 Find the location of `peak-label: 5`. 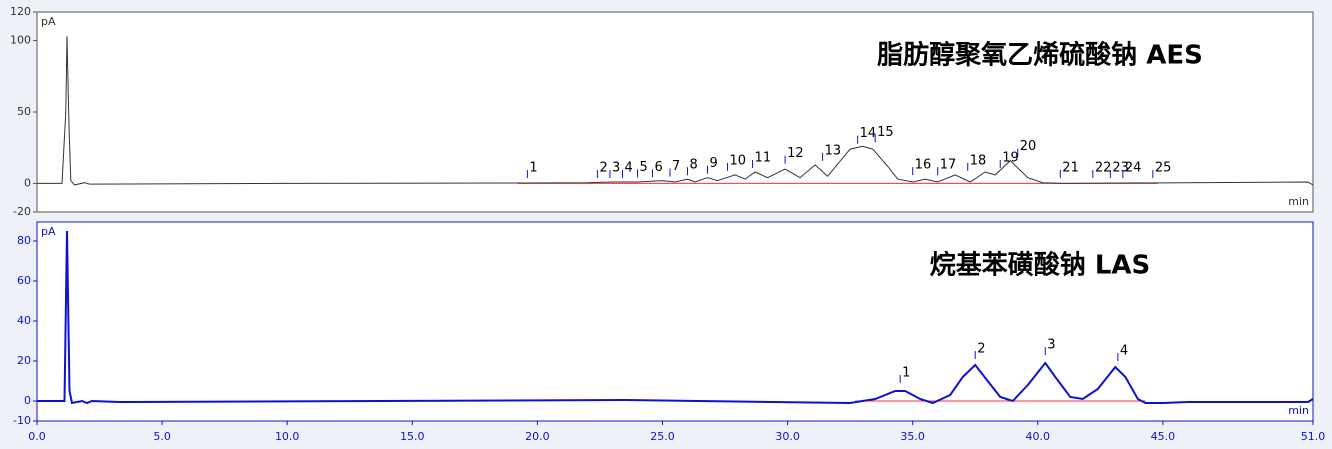

peak-label: 5 is located at coordinates (643, 167).